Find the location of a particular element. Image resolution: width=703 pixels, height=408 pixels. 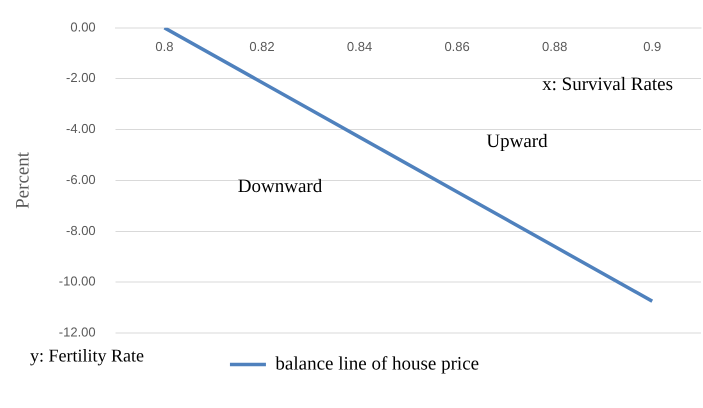

y-tick-label: -10.00 is located at coordinates (77, 281).